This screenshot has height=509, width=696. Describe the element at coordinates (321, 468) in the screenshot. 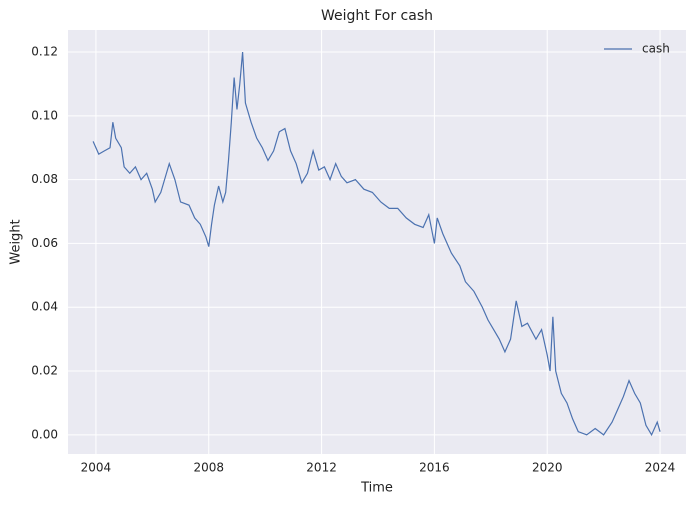

I see `x-tick-label: 2012` at that location.